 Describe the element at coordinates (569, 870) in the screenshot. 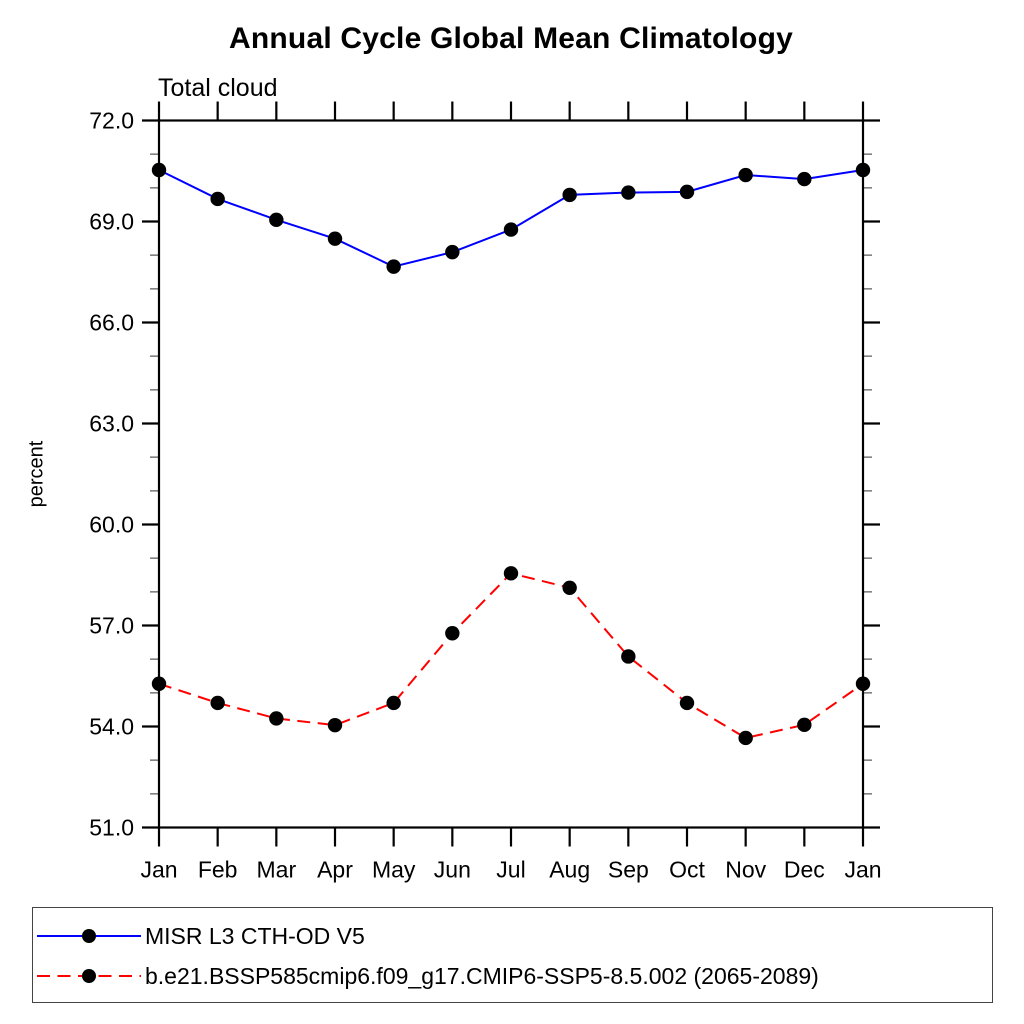

I see `x-tick-label: Aug` at that location.